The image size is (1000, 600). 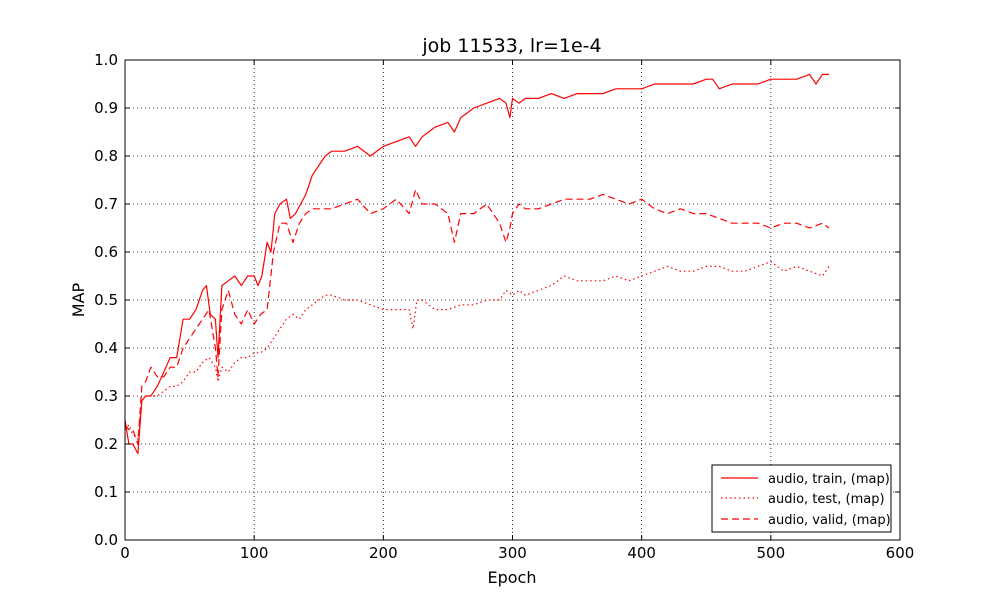 I want to click on x-tick-label: 300, so click(x=512, y=553).